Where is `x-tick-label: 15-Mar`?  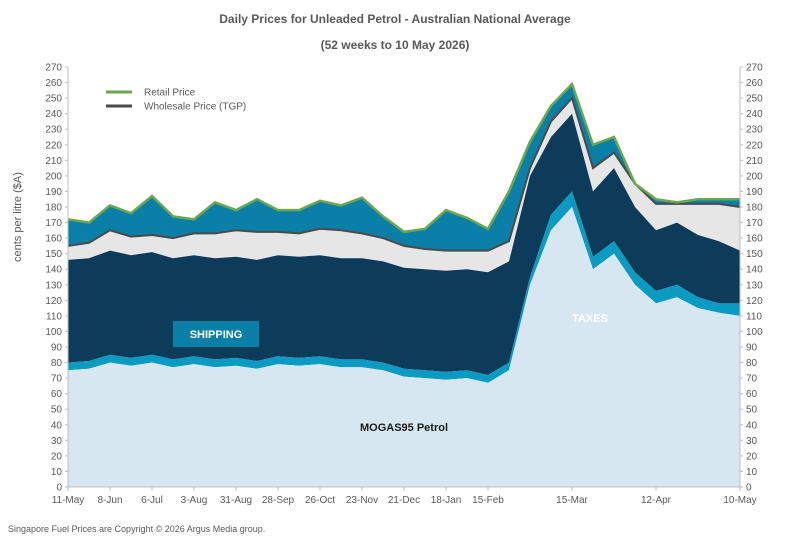 x-tick-label: 15-Mar is located at coordinates (572, 500).